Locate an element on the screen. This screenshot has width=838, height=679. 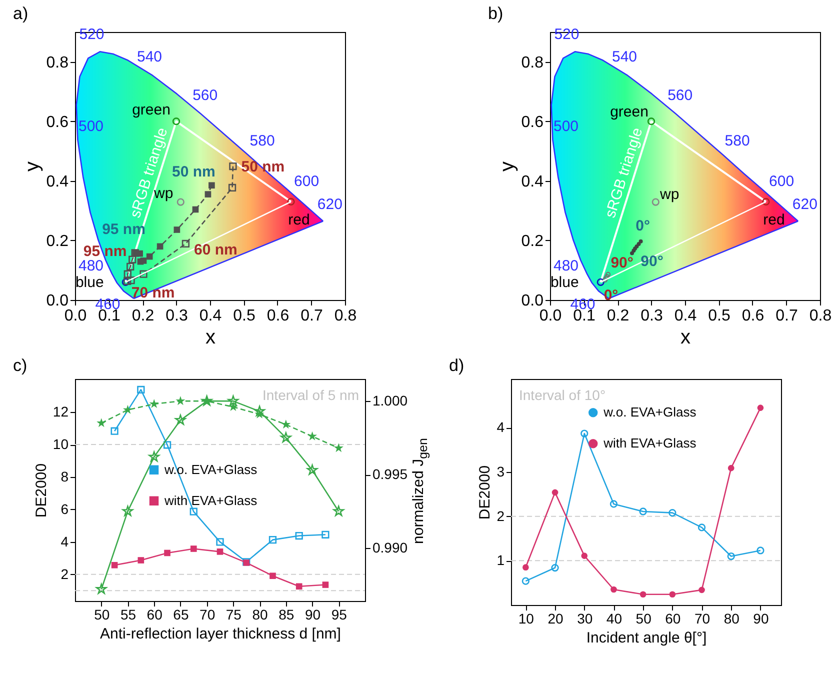
chart-title: c) is located at coordinates (20, 365).